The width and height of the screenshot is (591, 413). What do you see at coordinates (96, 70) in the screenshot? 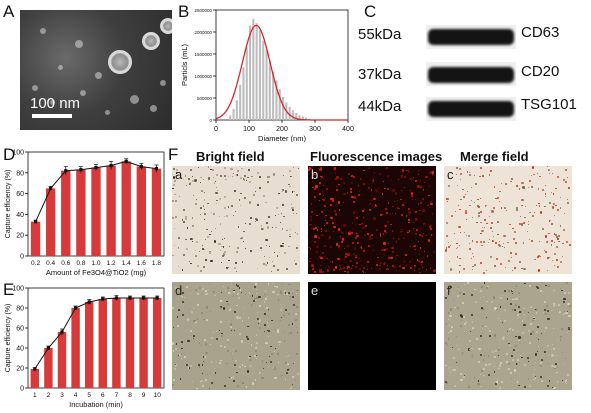
I see `tem-image: 100 nm` at bounding box center [96, 70].